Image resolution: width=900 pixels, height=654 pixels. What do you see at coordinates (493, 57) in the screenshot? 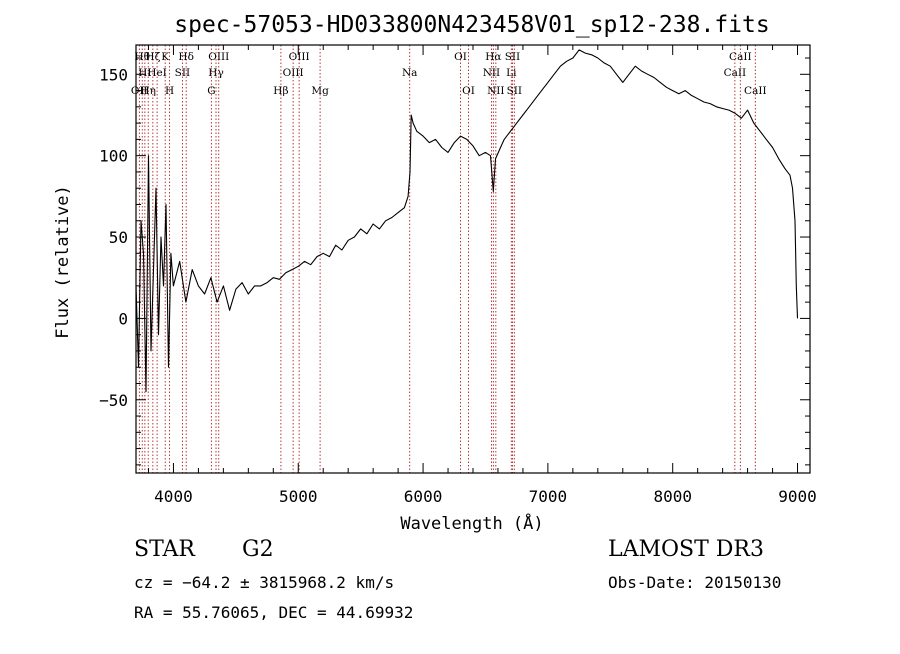
I see `line-label-21: Hα` at bounding box center [493, 57].